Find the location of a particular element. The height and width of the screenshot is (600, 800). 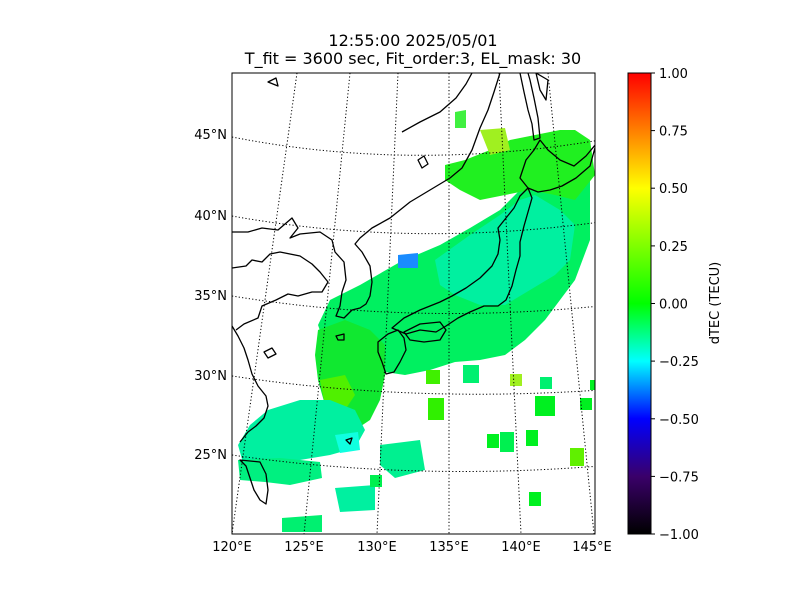

colorbar is located at coordinates (639, 303).